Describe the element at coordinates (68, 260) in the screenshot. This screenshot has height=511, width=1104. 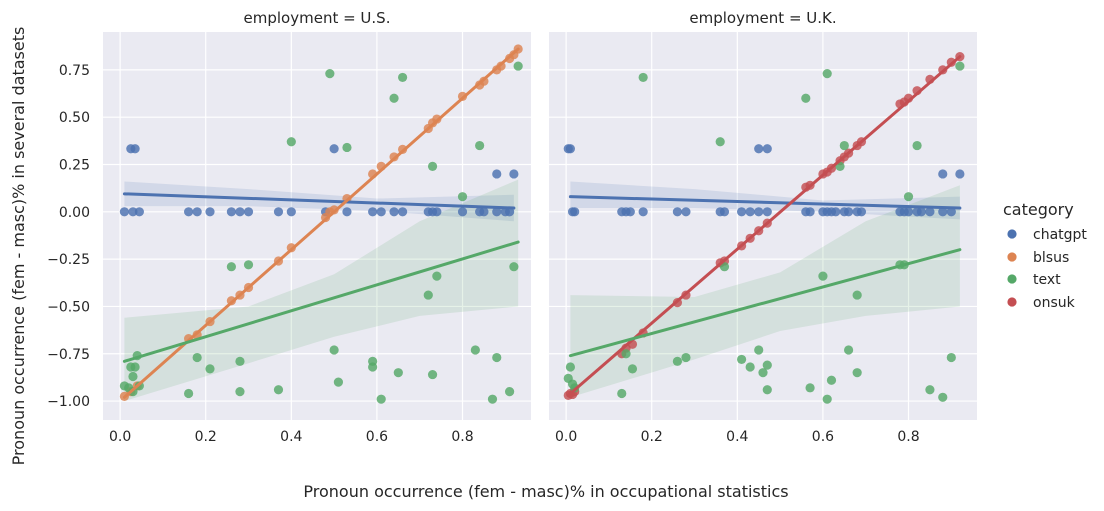
I see `y-tick-label: −0.25` at that location.